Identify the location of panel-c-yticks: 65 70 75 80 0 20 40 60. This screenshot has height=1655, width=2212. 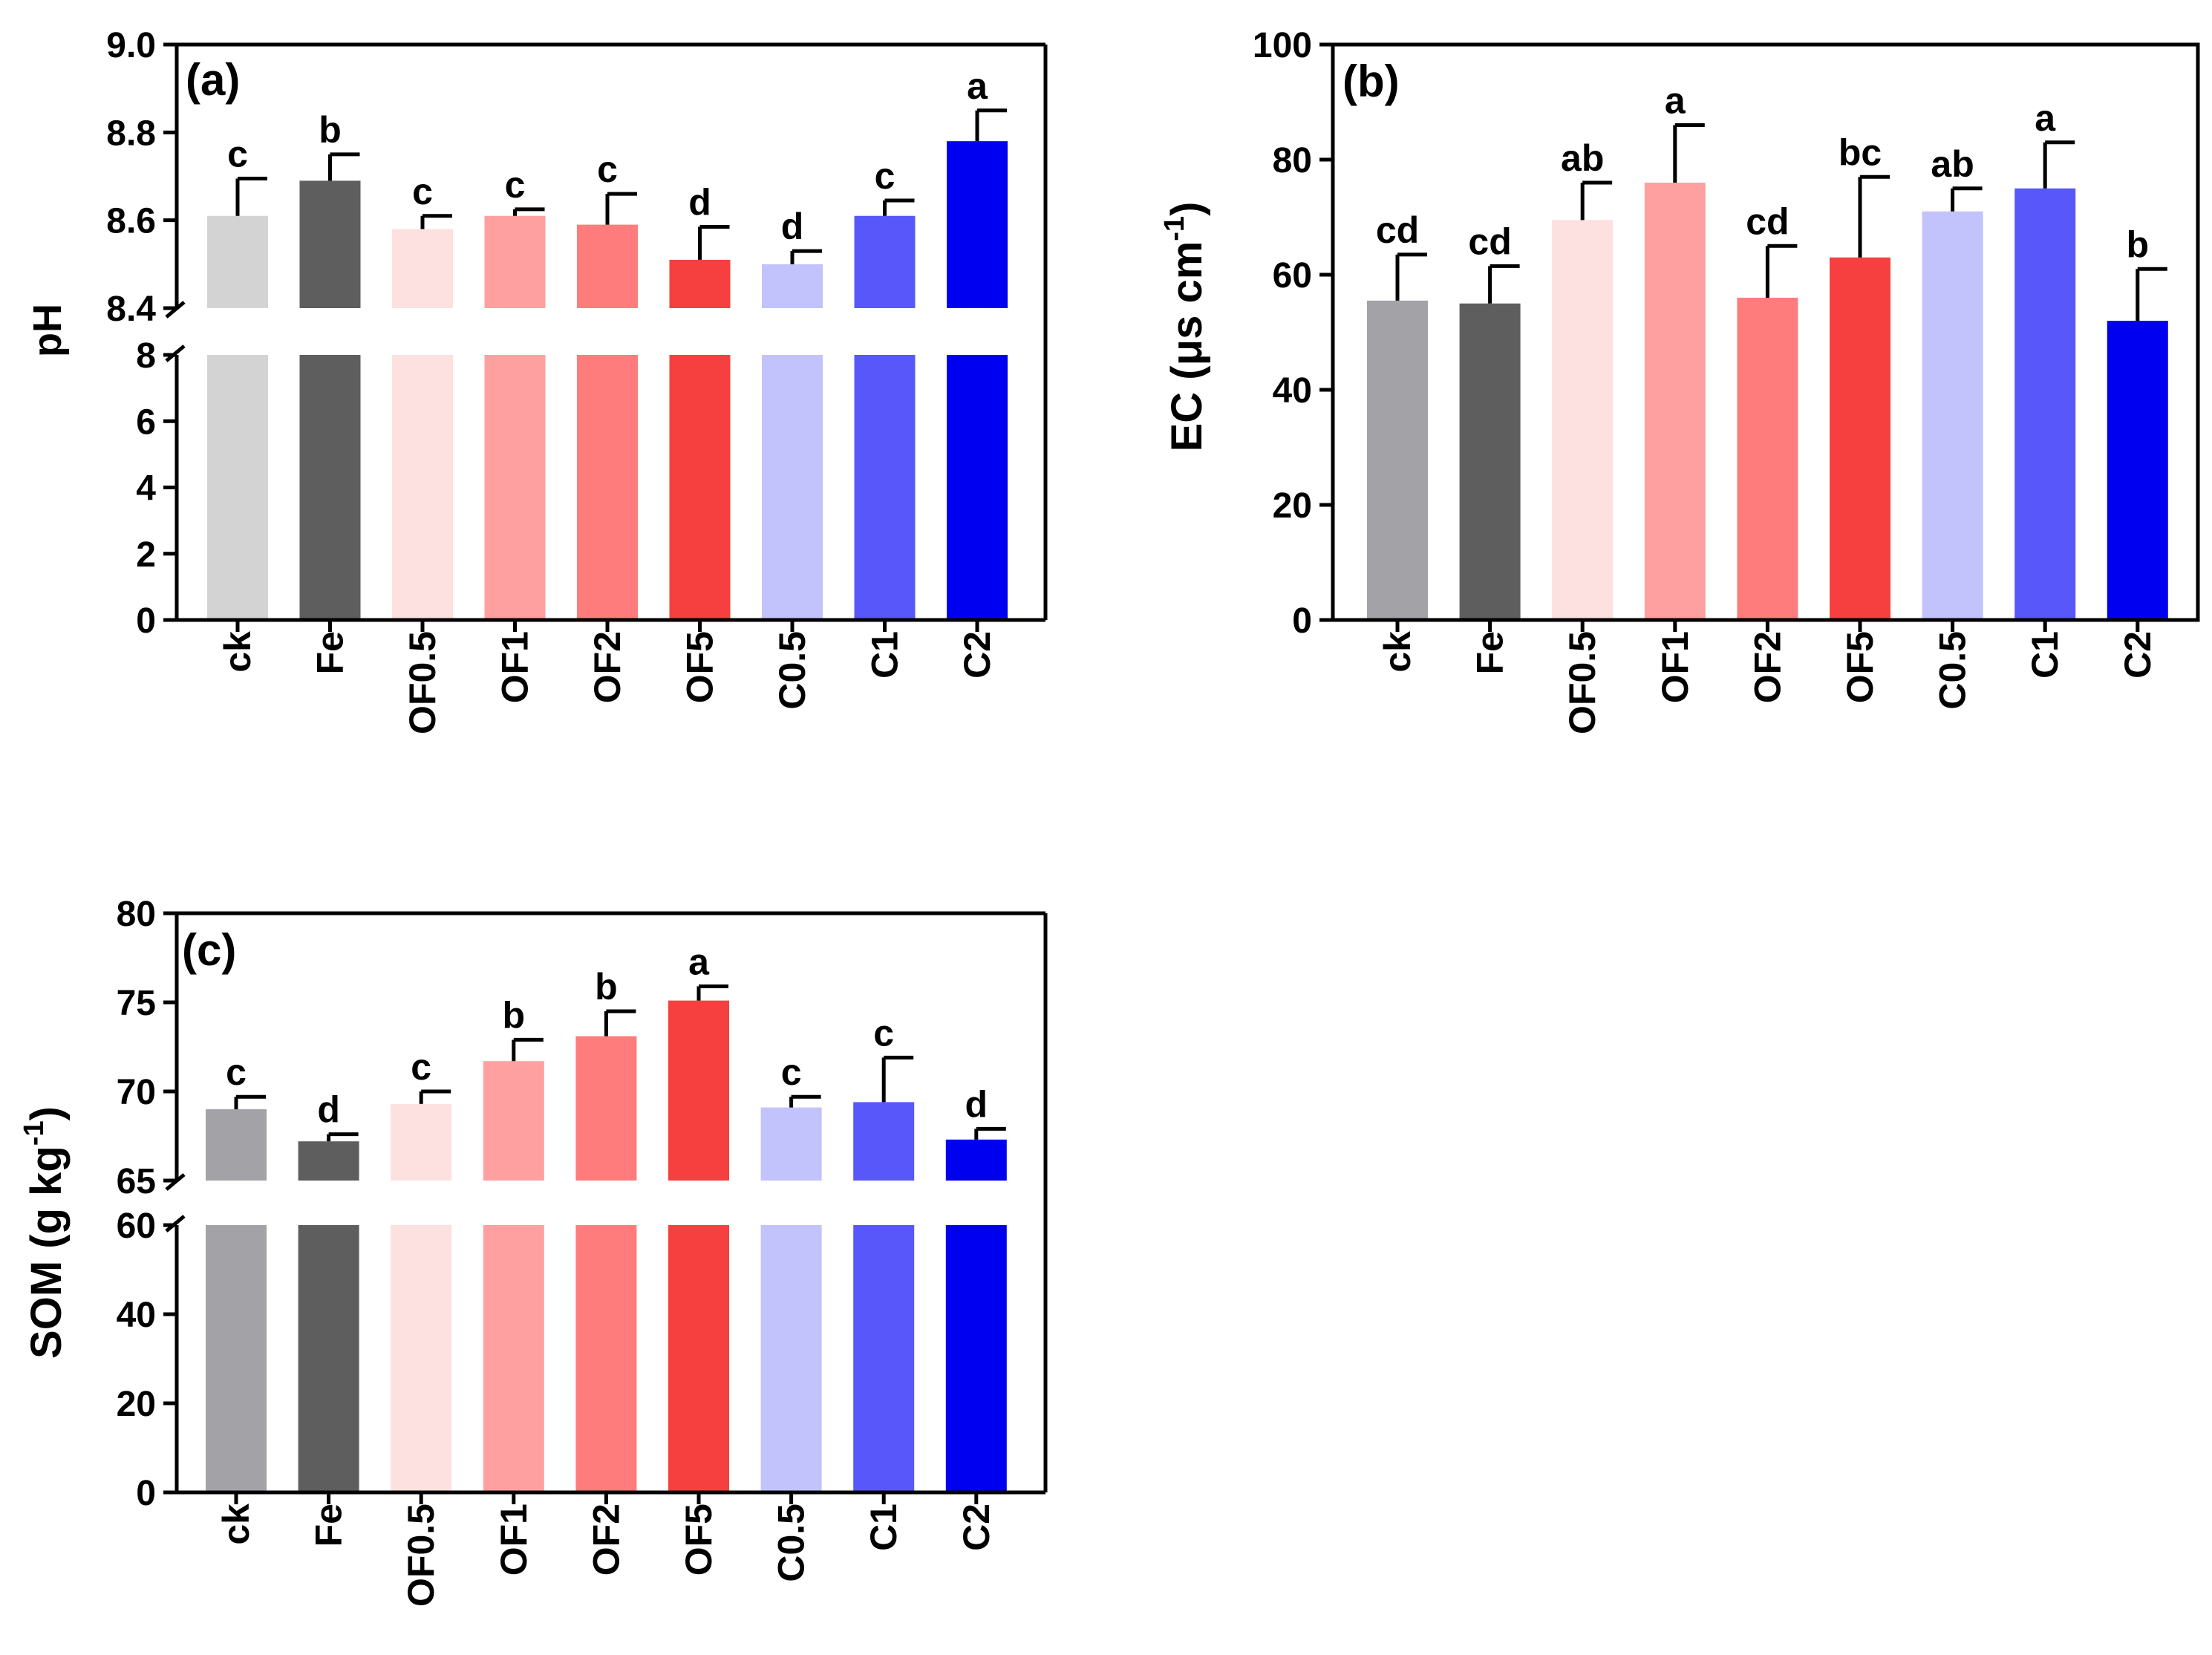
(147, 1204).